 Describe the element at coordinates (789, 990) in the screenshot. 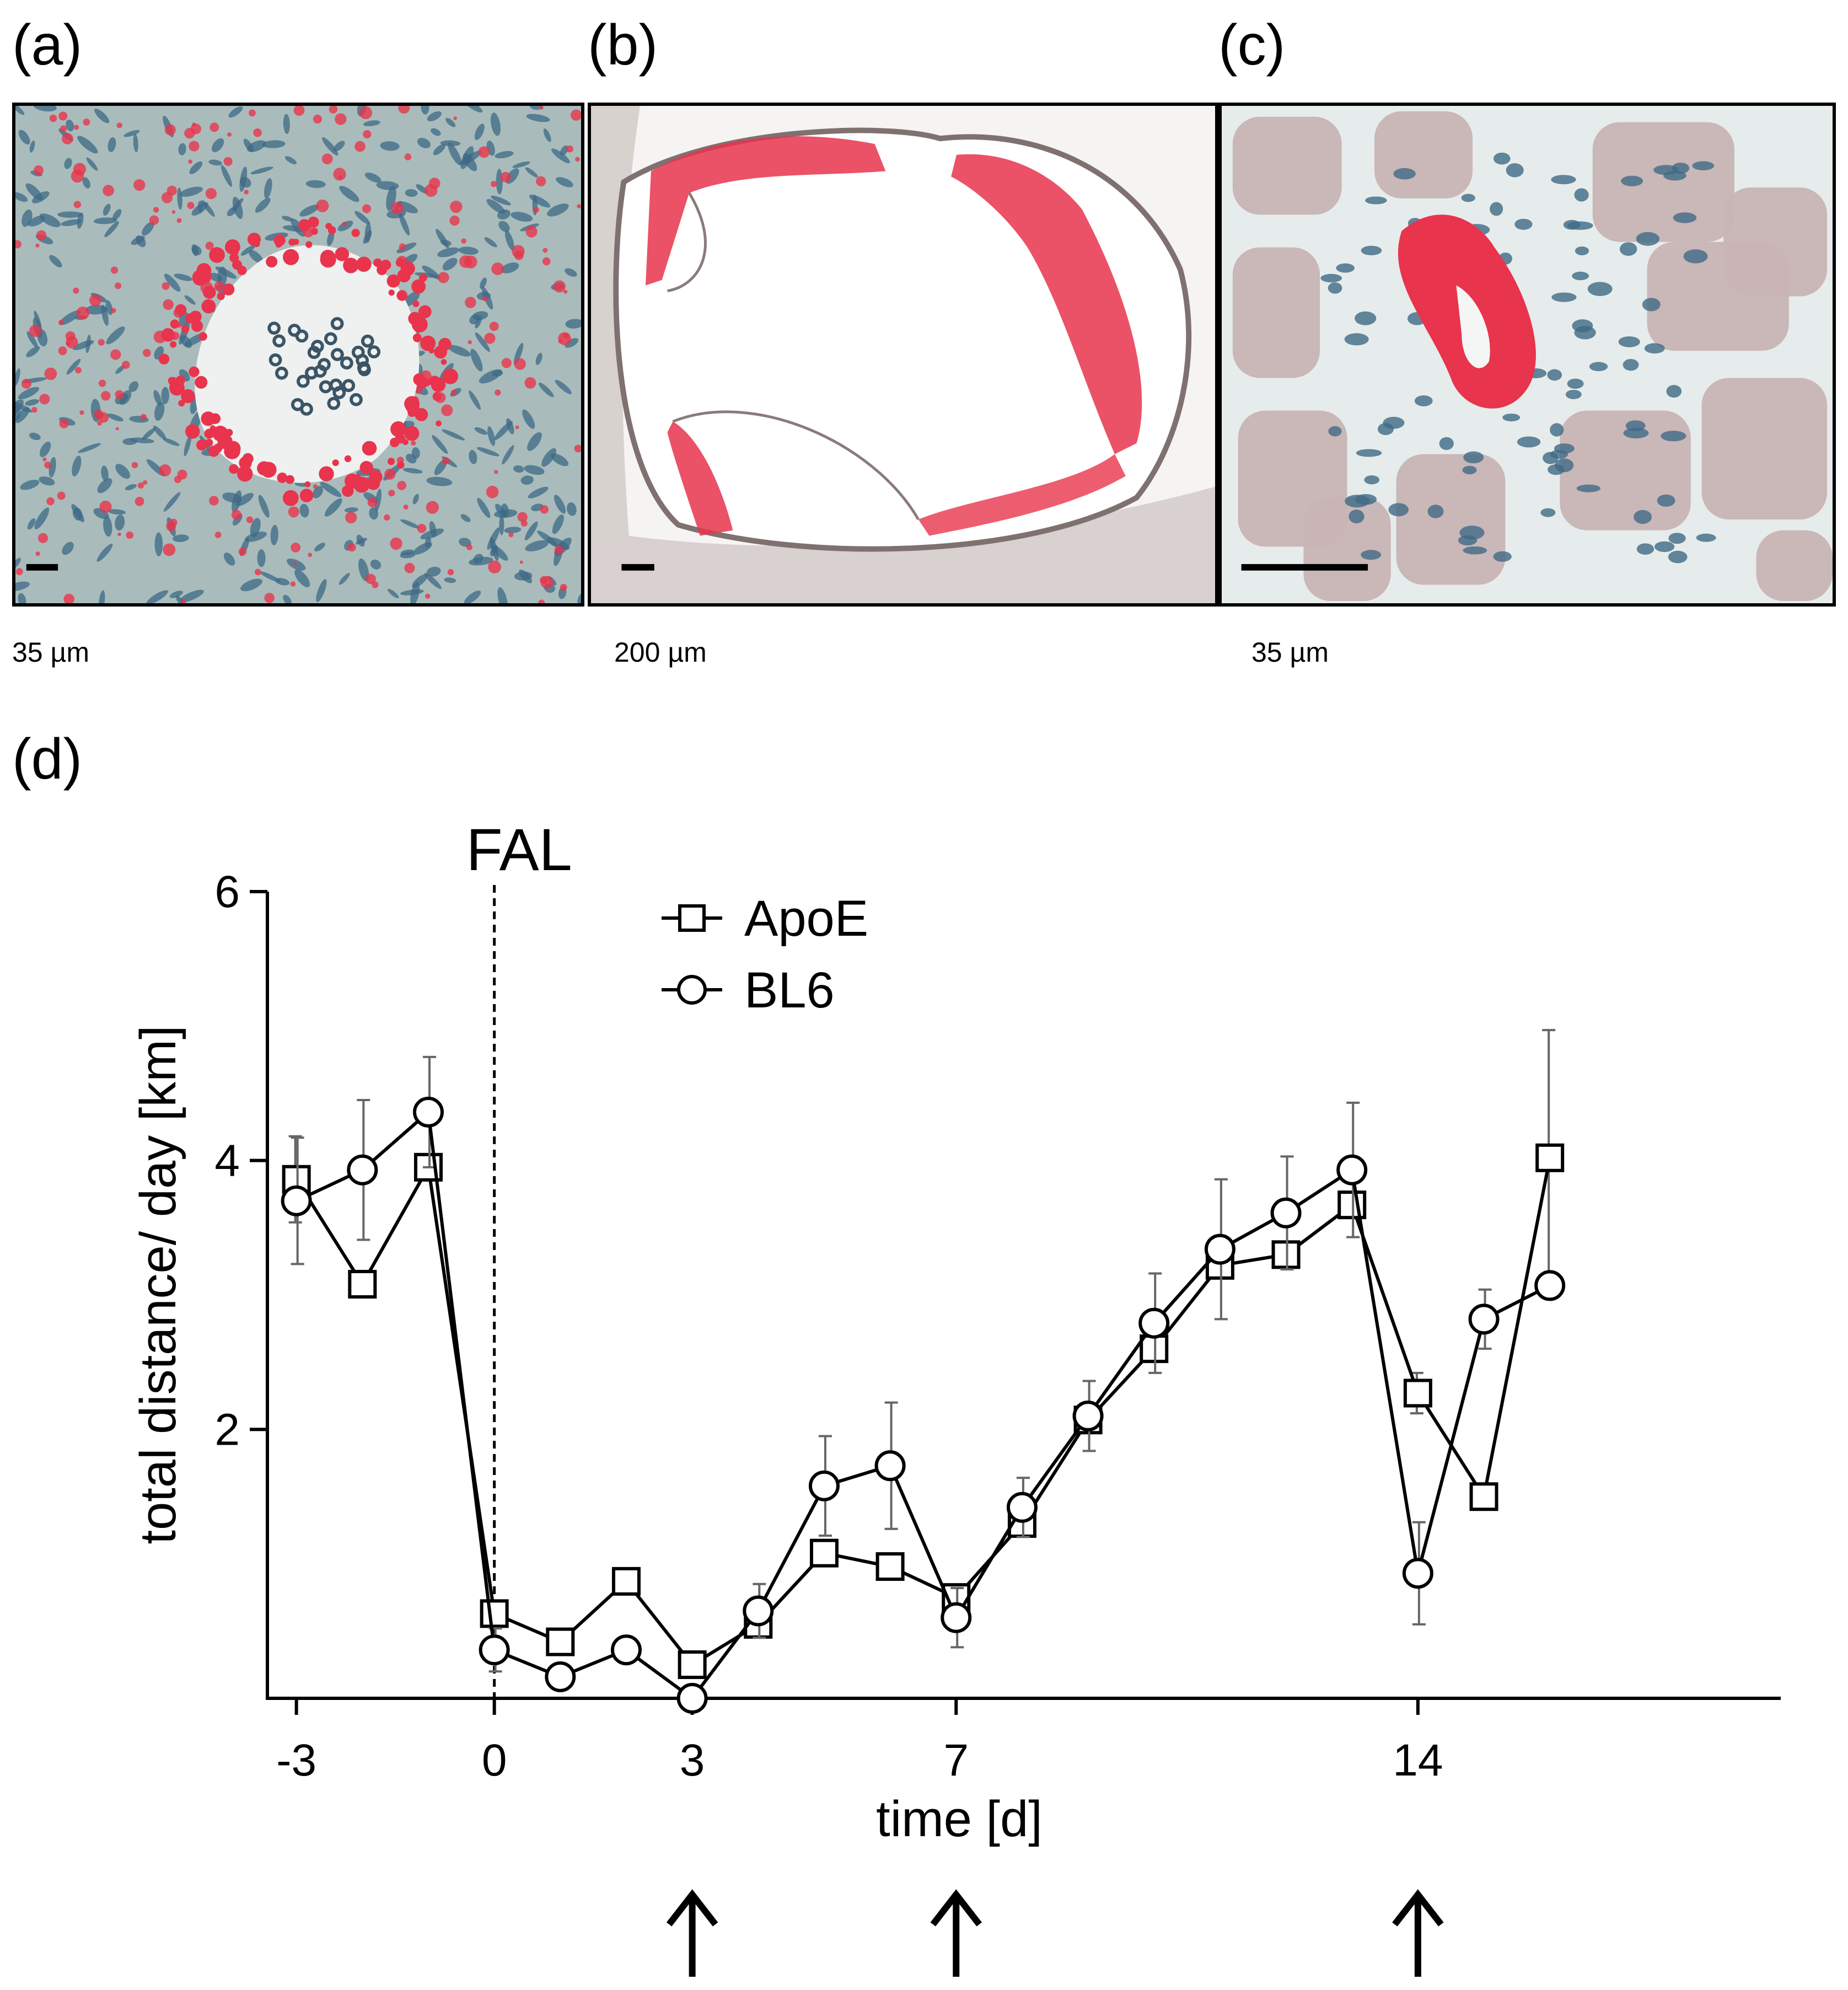

I see `legend-label-BL6: BL6` at that location.